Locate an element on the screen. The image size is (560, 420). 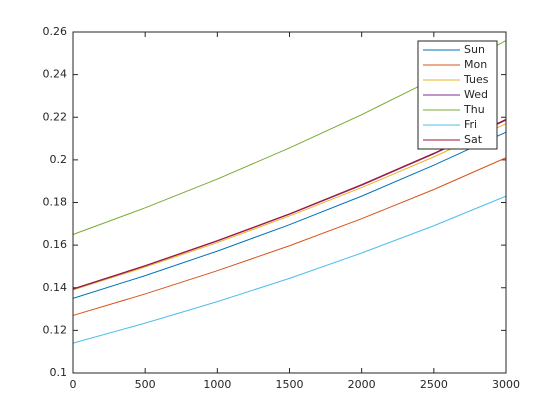
legend-label: Fri is located at coordinates (470, 124).